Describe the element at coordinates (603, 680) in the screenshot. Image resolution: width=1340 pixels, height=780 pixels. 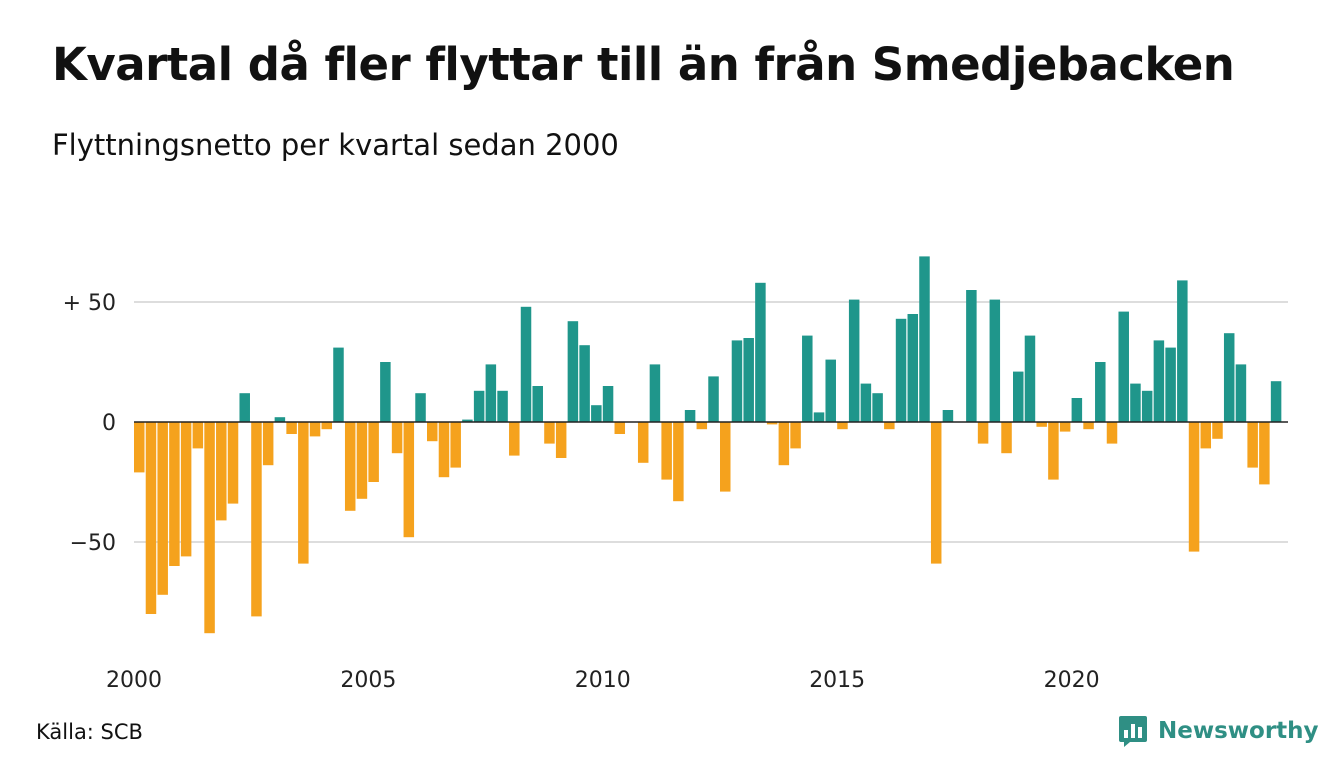
I see `x-tick-label: 2010` at that location.